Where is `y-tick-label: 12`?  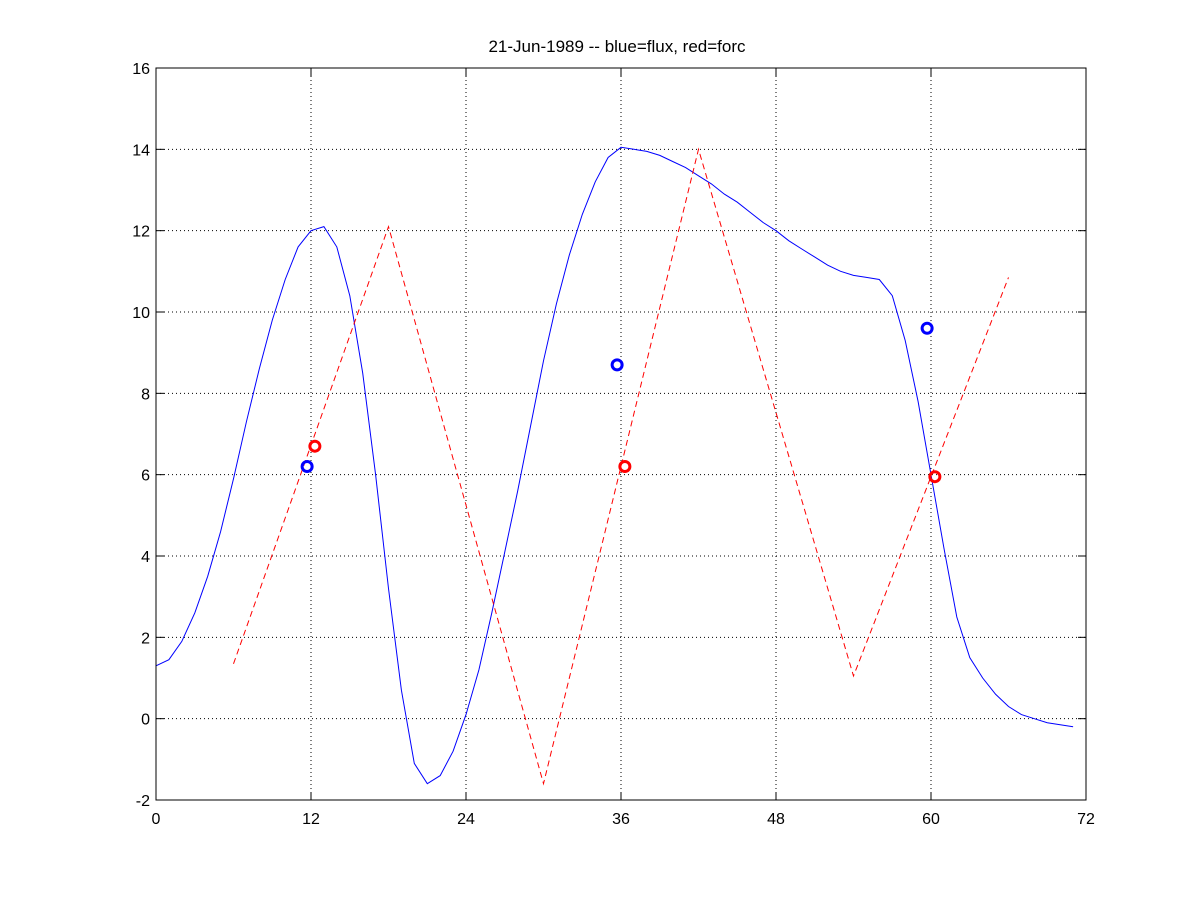 y-tick-label: 12 is located at coordinates (141, 232).